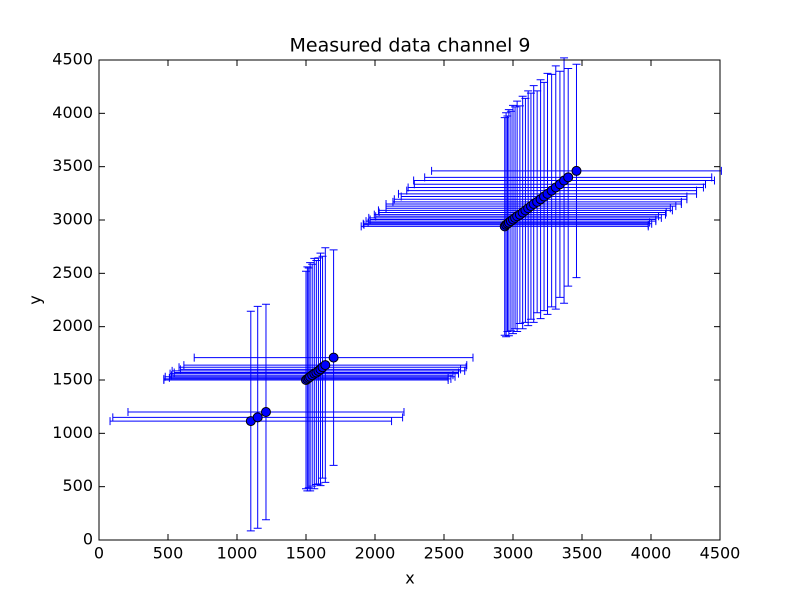  What do you see at coordinates (72, 272) in the screenshot?
I see `y-tick-label: 2500` at bounding box center [72, 272].